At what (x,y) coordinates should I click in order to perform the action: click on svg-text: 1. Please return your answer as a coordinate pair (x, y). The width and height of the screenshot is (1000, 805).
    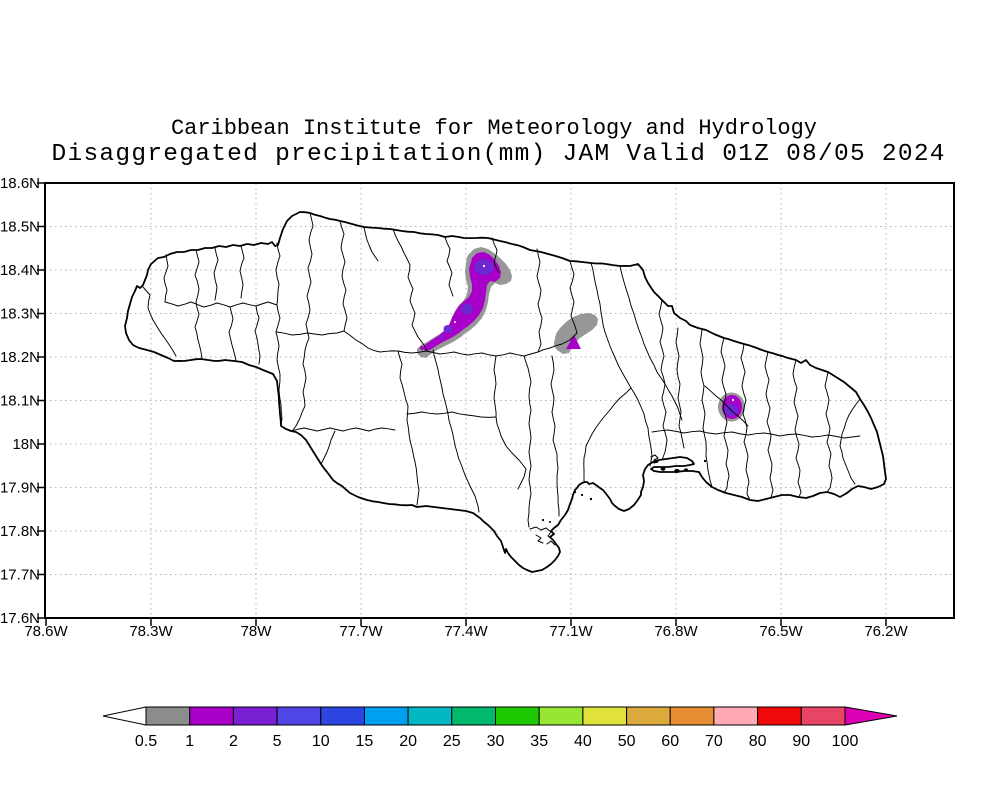
    Looking at the image, I should click on (189, 741).